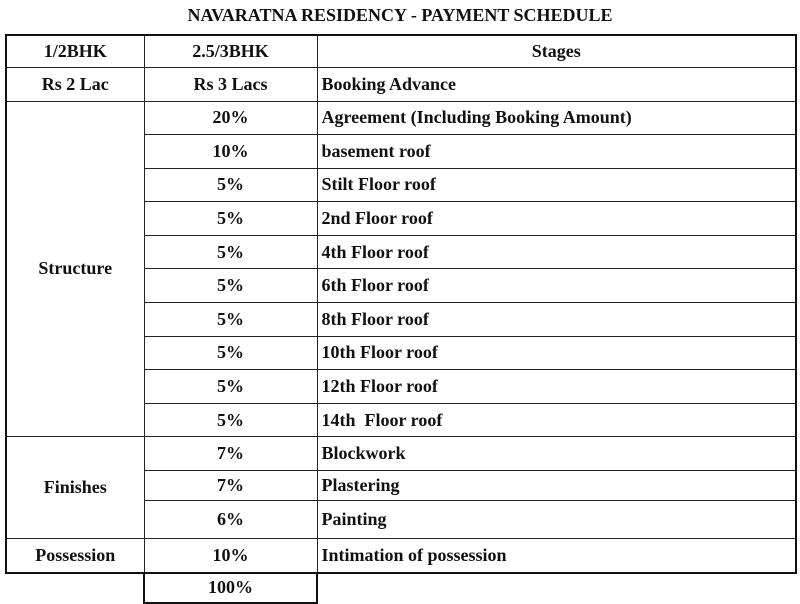 This screenshot has height=604, width=800. What do you see at coordinates (556, 520) in the screenshot?
I see `stage-cell: Painting` at bounding box center [556, 520].